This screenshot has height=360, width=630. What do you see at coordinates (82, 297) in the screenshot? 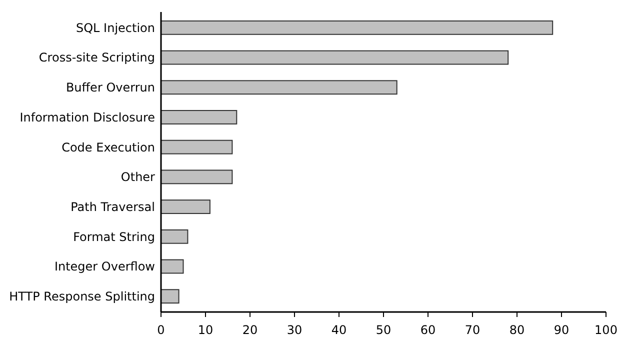
I see `y-tick-label: HTTP Response Splitting` at bounding box center [82, 297].